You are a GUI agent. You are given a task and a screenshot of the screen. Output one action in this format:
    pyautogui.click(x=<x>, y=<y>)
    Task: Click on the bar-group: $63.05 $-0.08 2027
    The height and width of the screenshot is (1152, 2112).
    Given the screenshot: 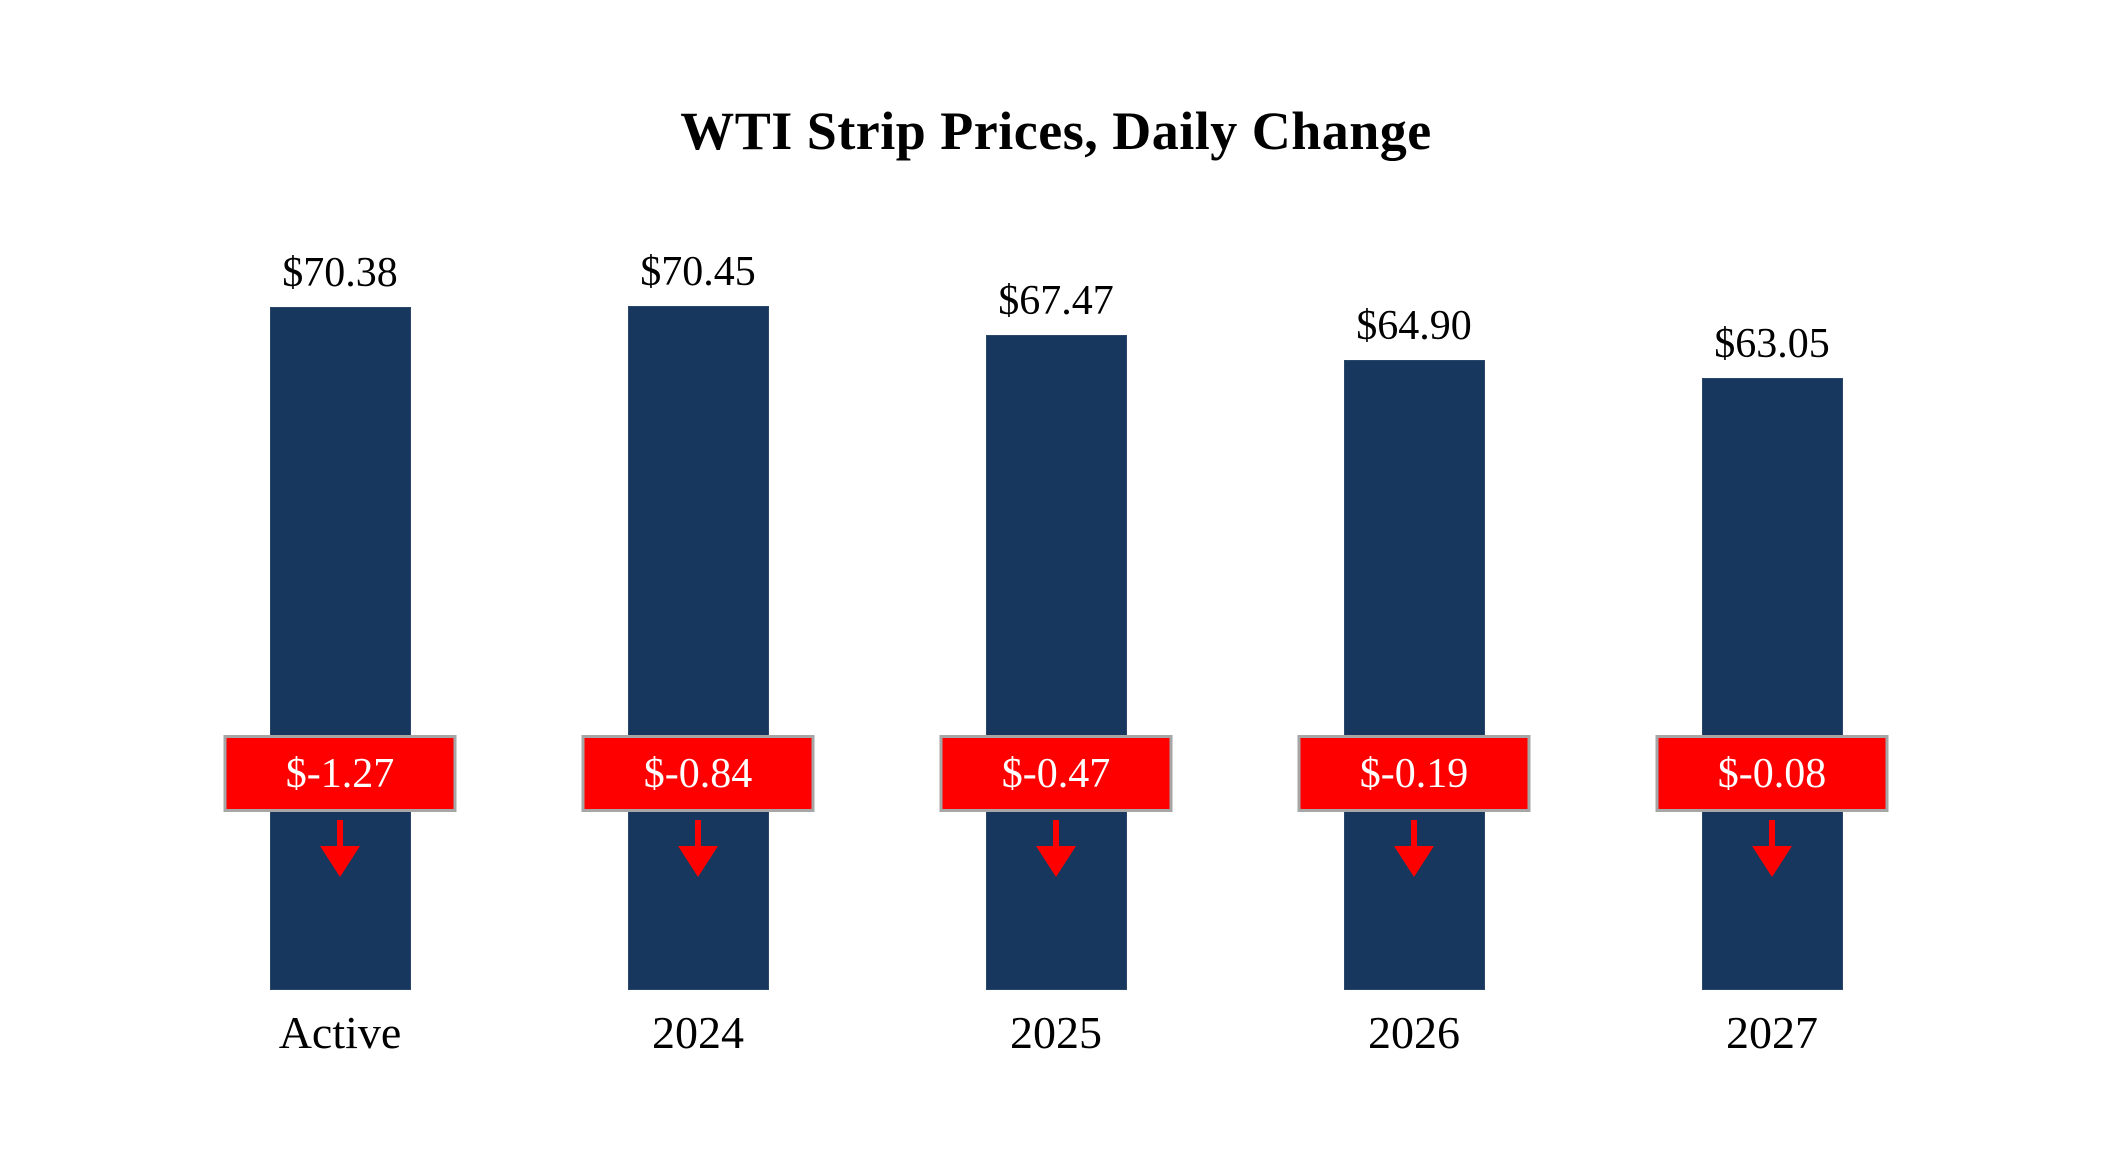 What is the action you would take?
    pyautogui.click(x=1772, y=644)
    